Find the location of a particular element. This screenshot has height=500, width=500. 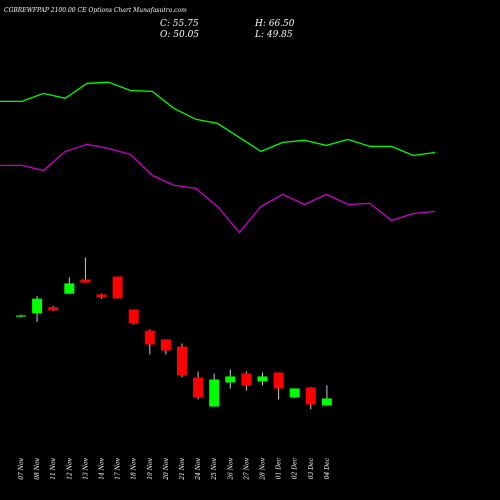

x-tick-label: 14 Nov is located at coordinates (102, 468).